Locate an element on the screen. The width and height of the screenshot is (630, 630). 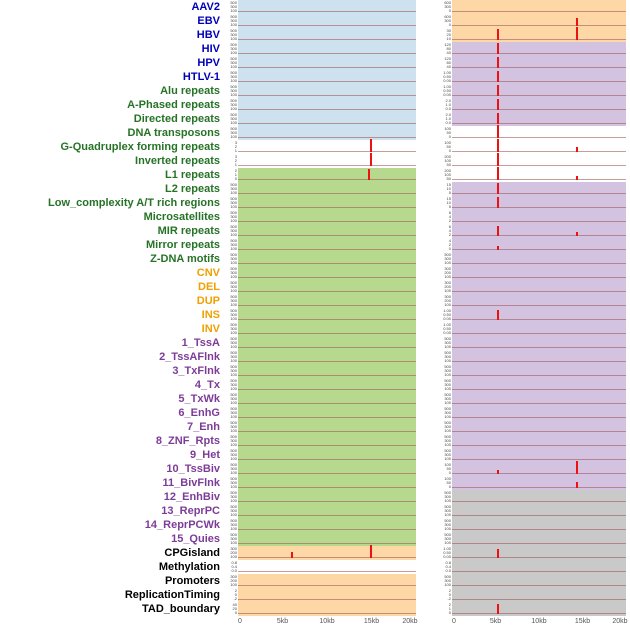
y-axis-ticks-right: 500 300 100 is located at coordinates (446, 259).